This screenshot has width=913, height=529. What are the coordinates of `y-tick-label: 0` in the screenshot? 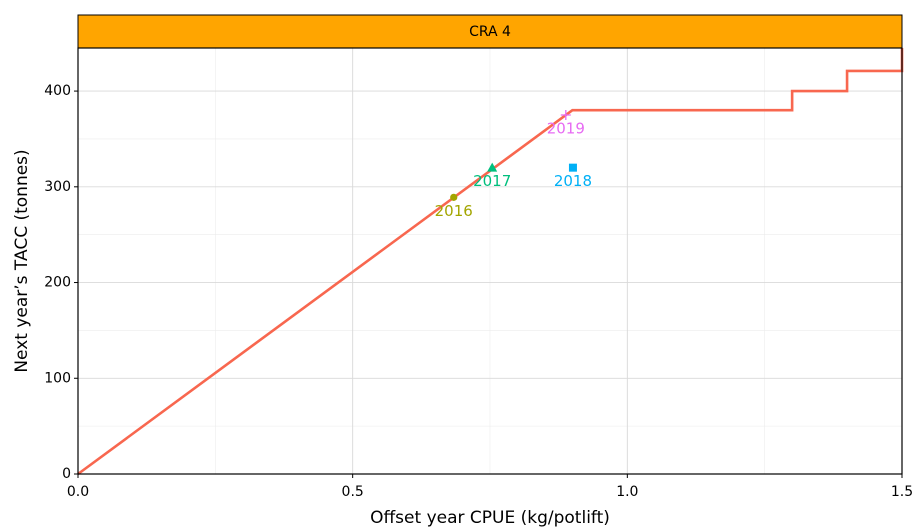 It's located at (66, 474).